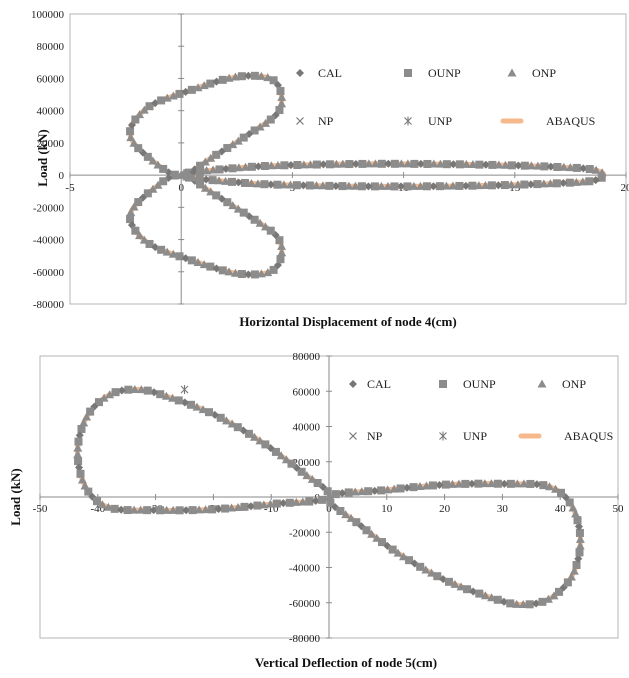  I want to click on x-tick-label: 30, so click(503, 509).